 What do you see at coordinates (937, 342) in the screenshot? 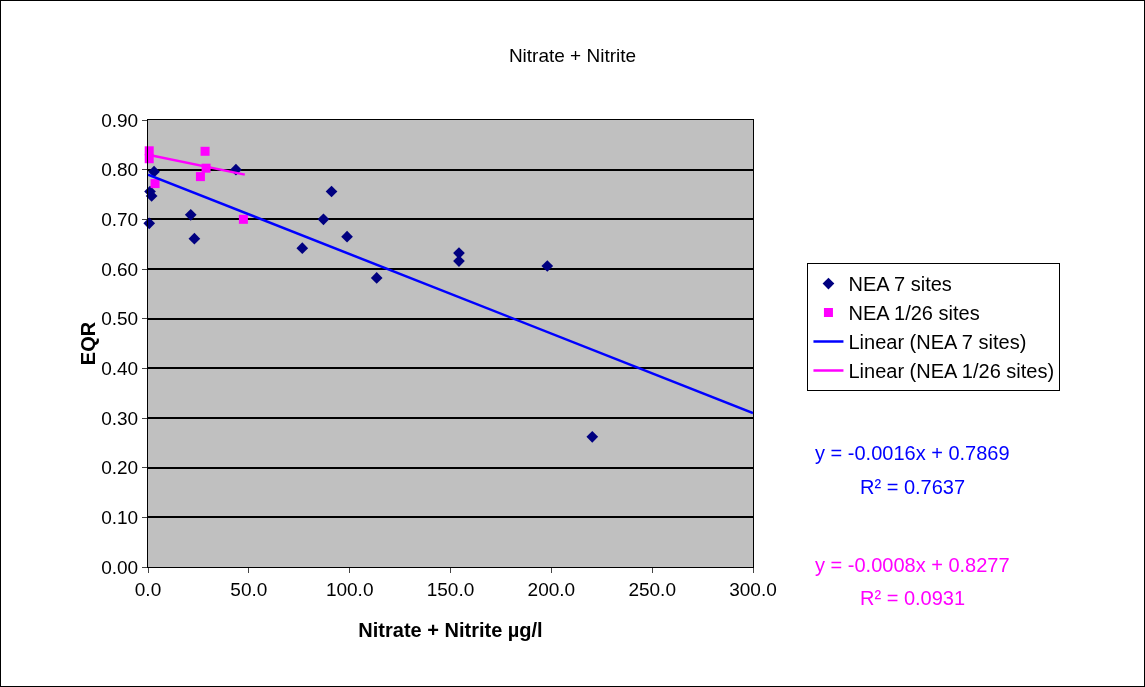
I see `legend-label: Linear (NEA 7 sites)` at bounding box center [937, 342].